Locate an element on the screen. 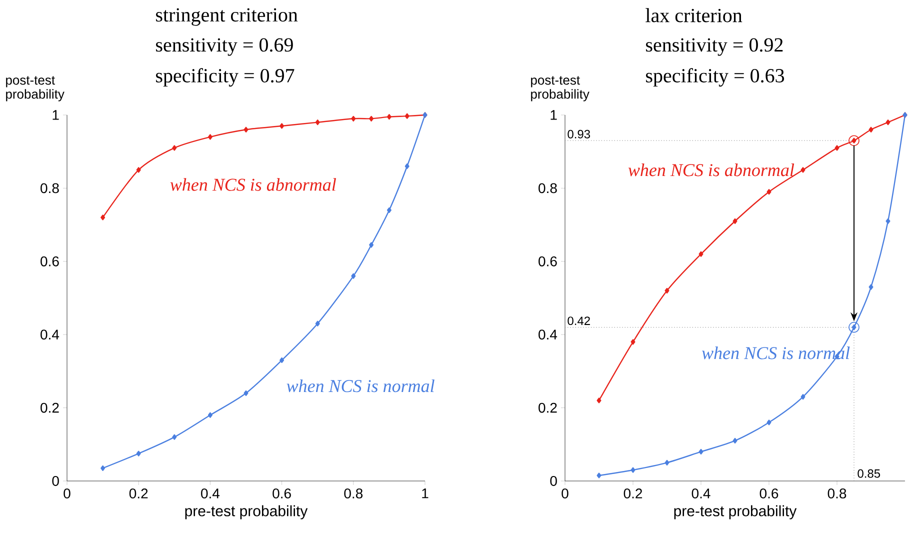 This screenshot has height=545, width=910. text: sensitivity = 0.69 is located at coordinates (224, 47).